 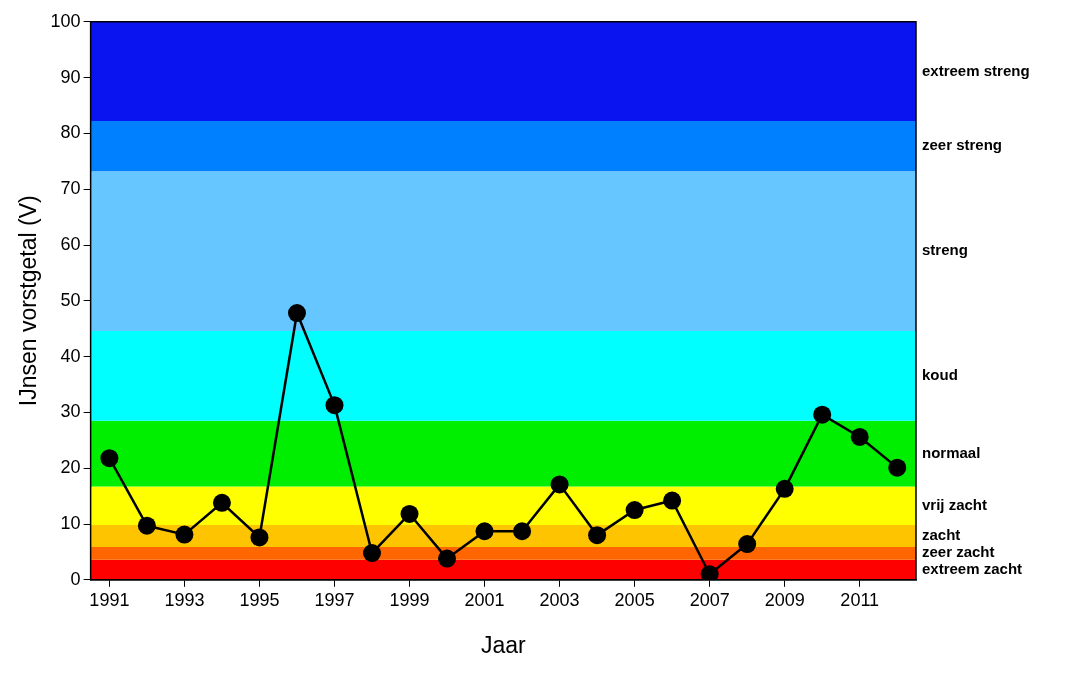 I want to click on y-tick-label: 0, so click(x=75, y=578).